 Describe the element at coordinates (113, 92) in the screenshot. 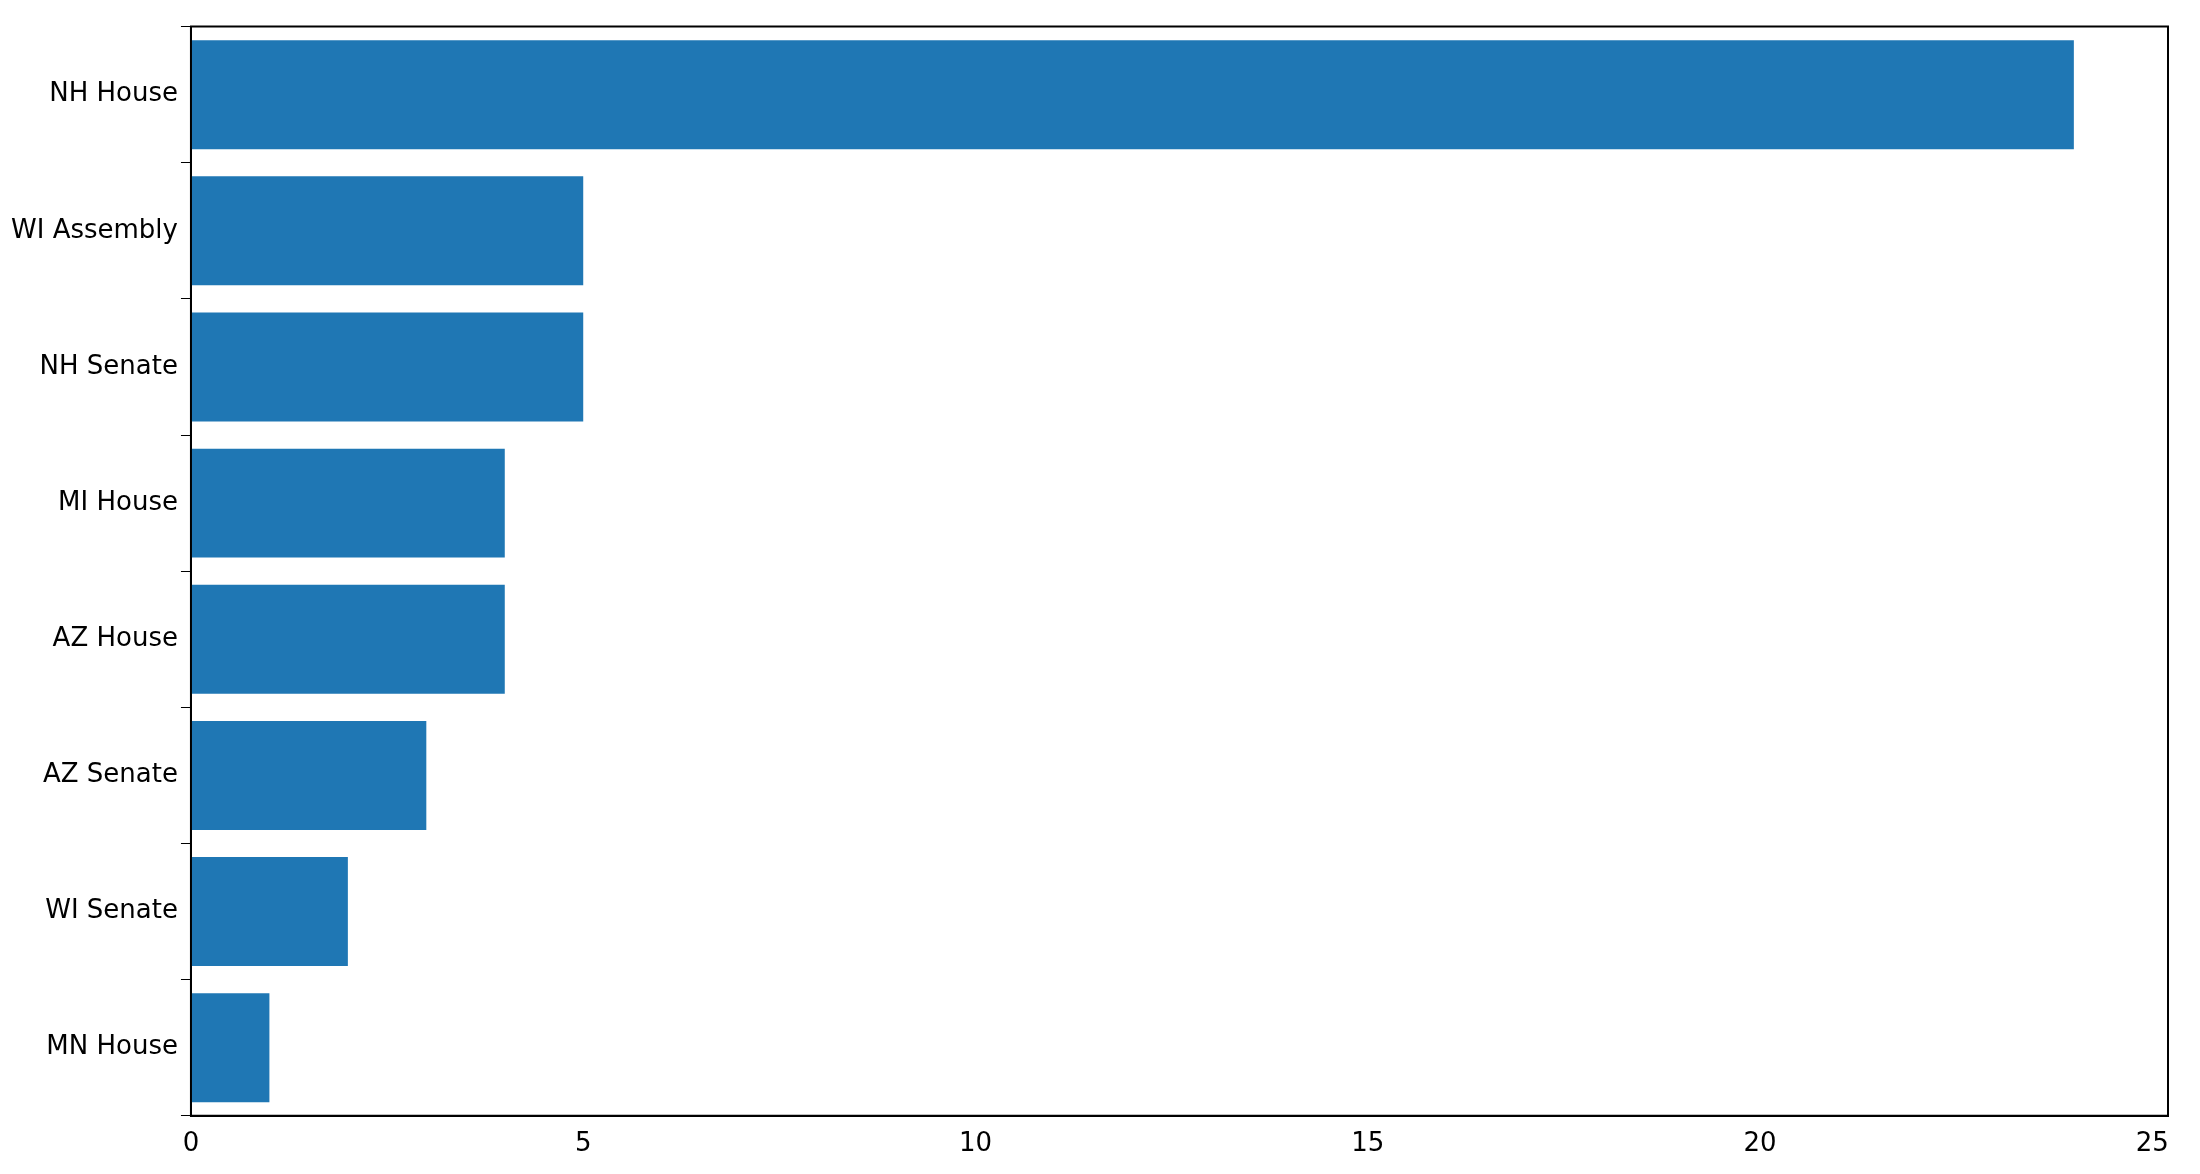

I see `y-tick-label: NH House` at that location.